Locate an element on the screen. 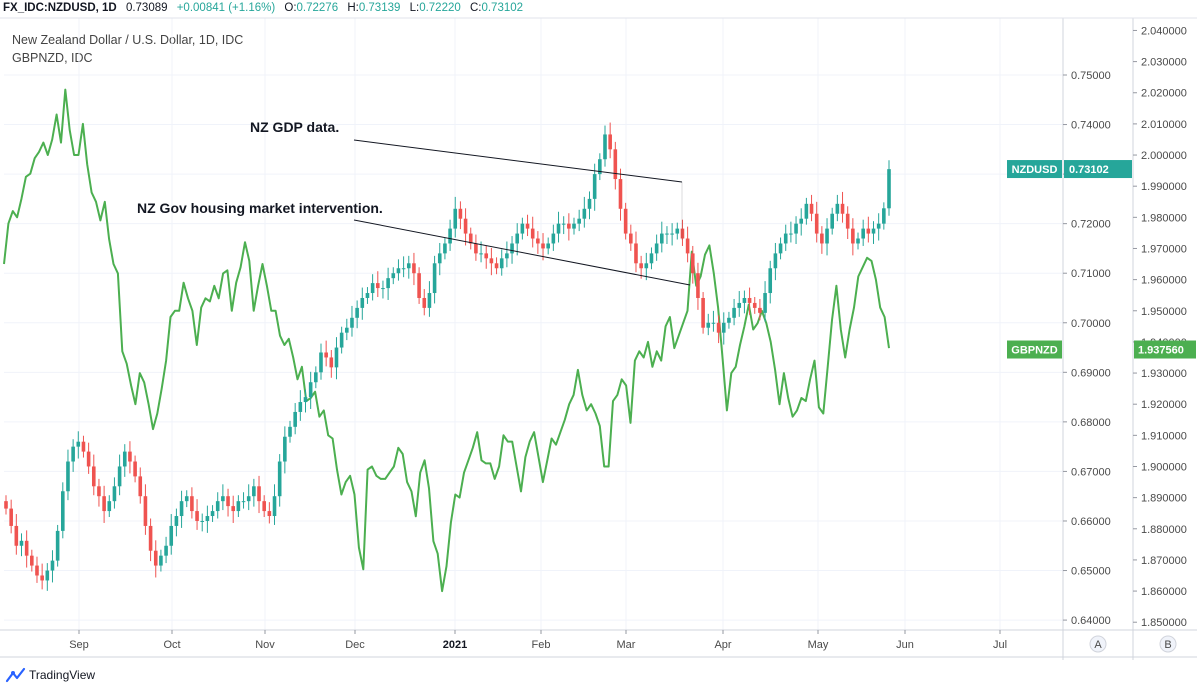  open-label: O: is located at coordinates (290, 8).